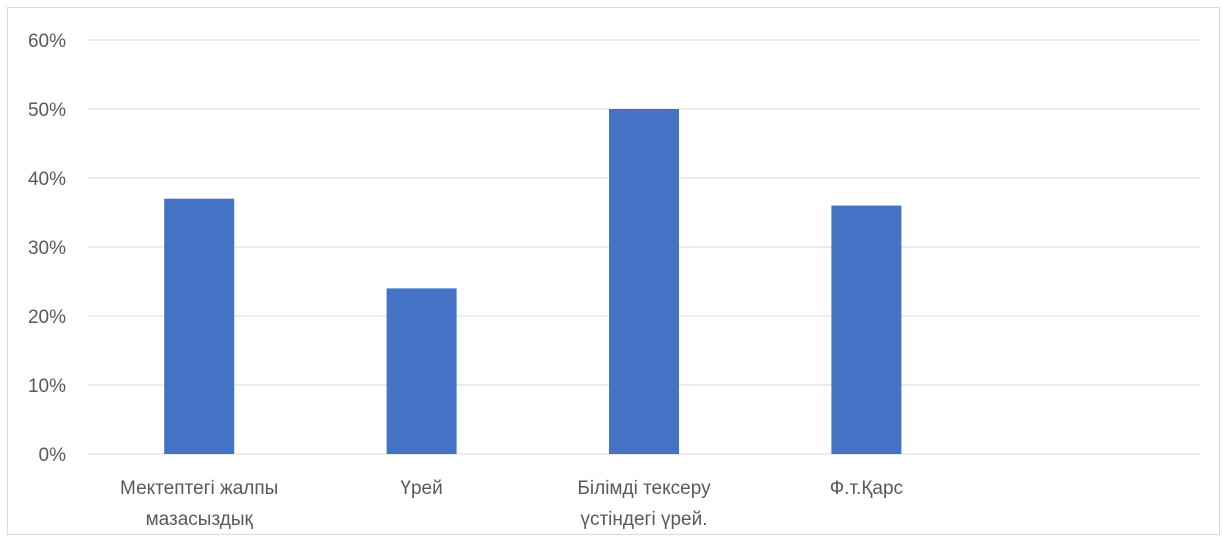 This screenshot has width=1222, height=537. I want to click on x-category-label: үстіндегі үрей., so click(643, 519).